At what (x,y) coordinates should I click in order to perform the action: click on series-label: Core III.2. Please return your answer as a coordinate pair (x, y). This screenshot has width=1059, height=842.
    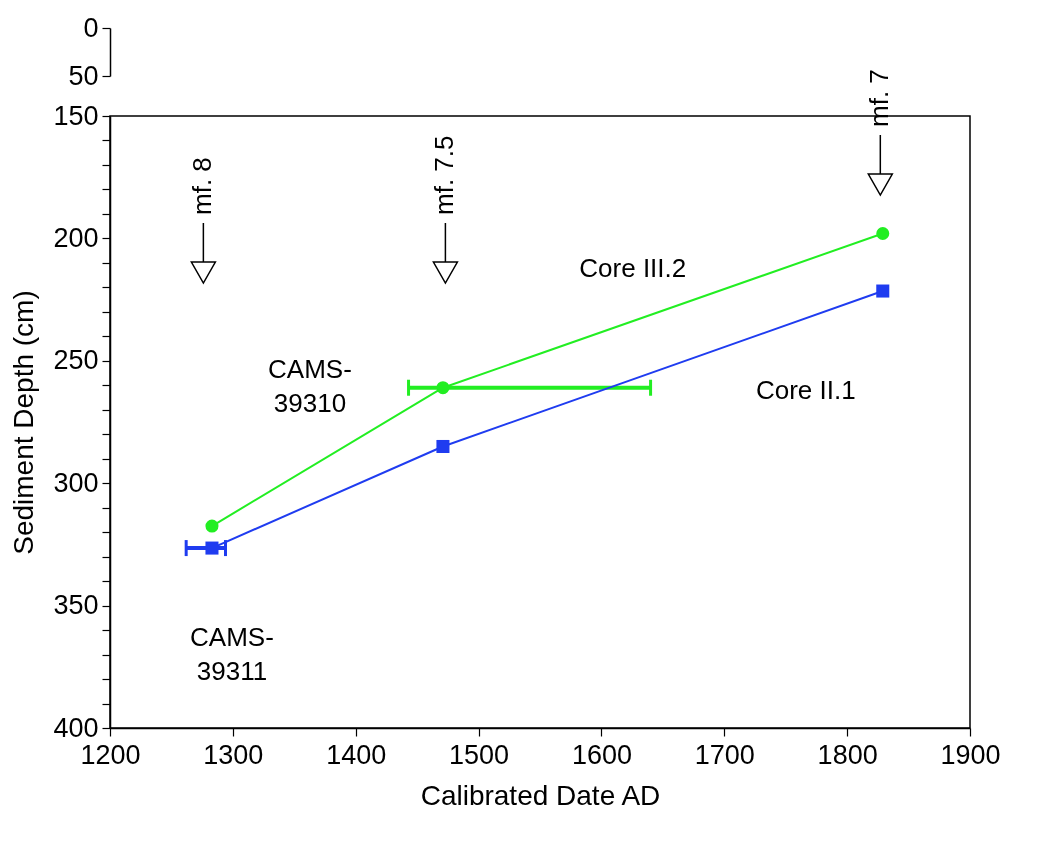
    Looking at the image, I should click on (633, 267).